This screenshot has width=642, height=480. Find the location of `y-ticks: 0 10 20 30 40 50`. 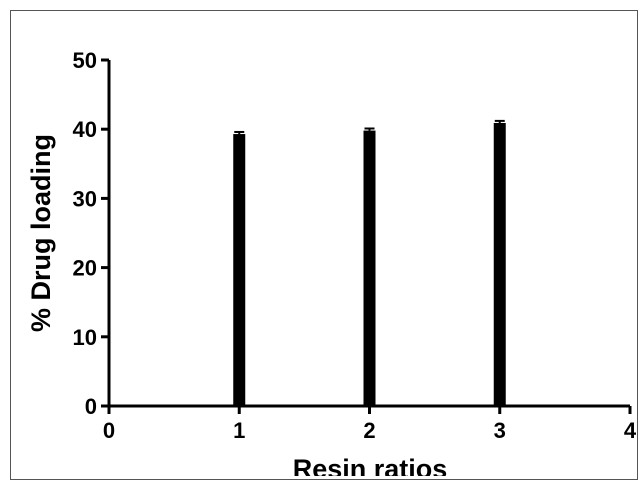

y-ticks: 0 10 20 30 40 50 is located at coordinates (91, 233).